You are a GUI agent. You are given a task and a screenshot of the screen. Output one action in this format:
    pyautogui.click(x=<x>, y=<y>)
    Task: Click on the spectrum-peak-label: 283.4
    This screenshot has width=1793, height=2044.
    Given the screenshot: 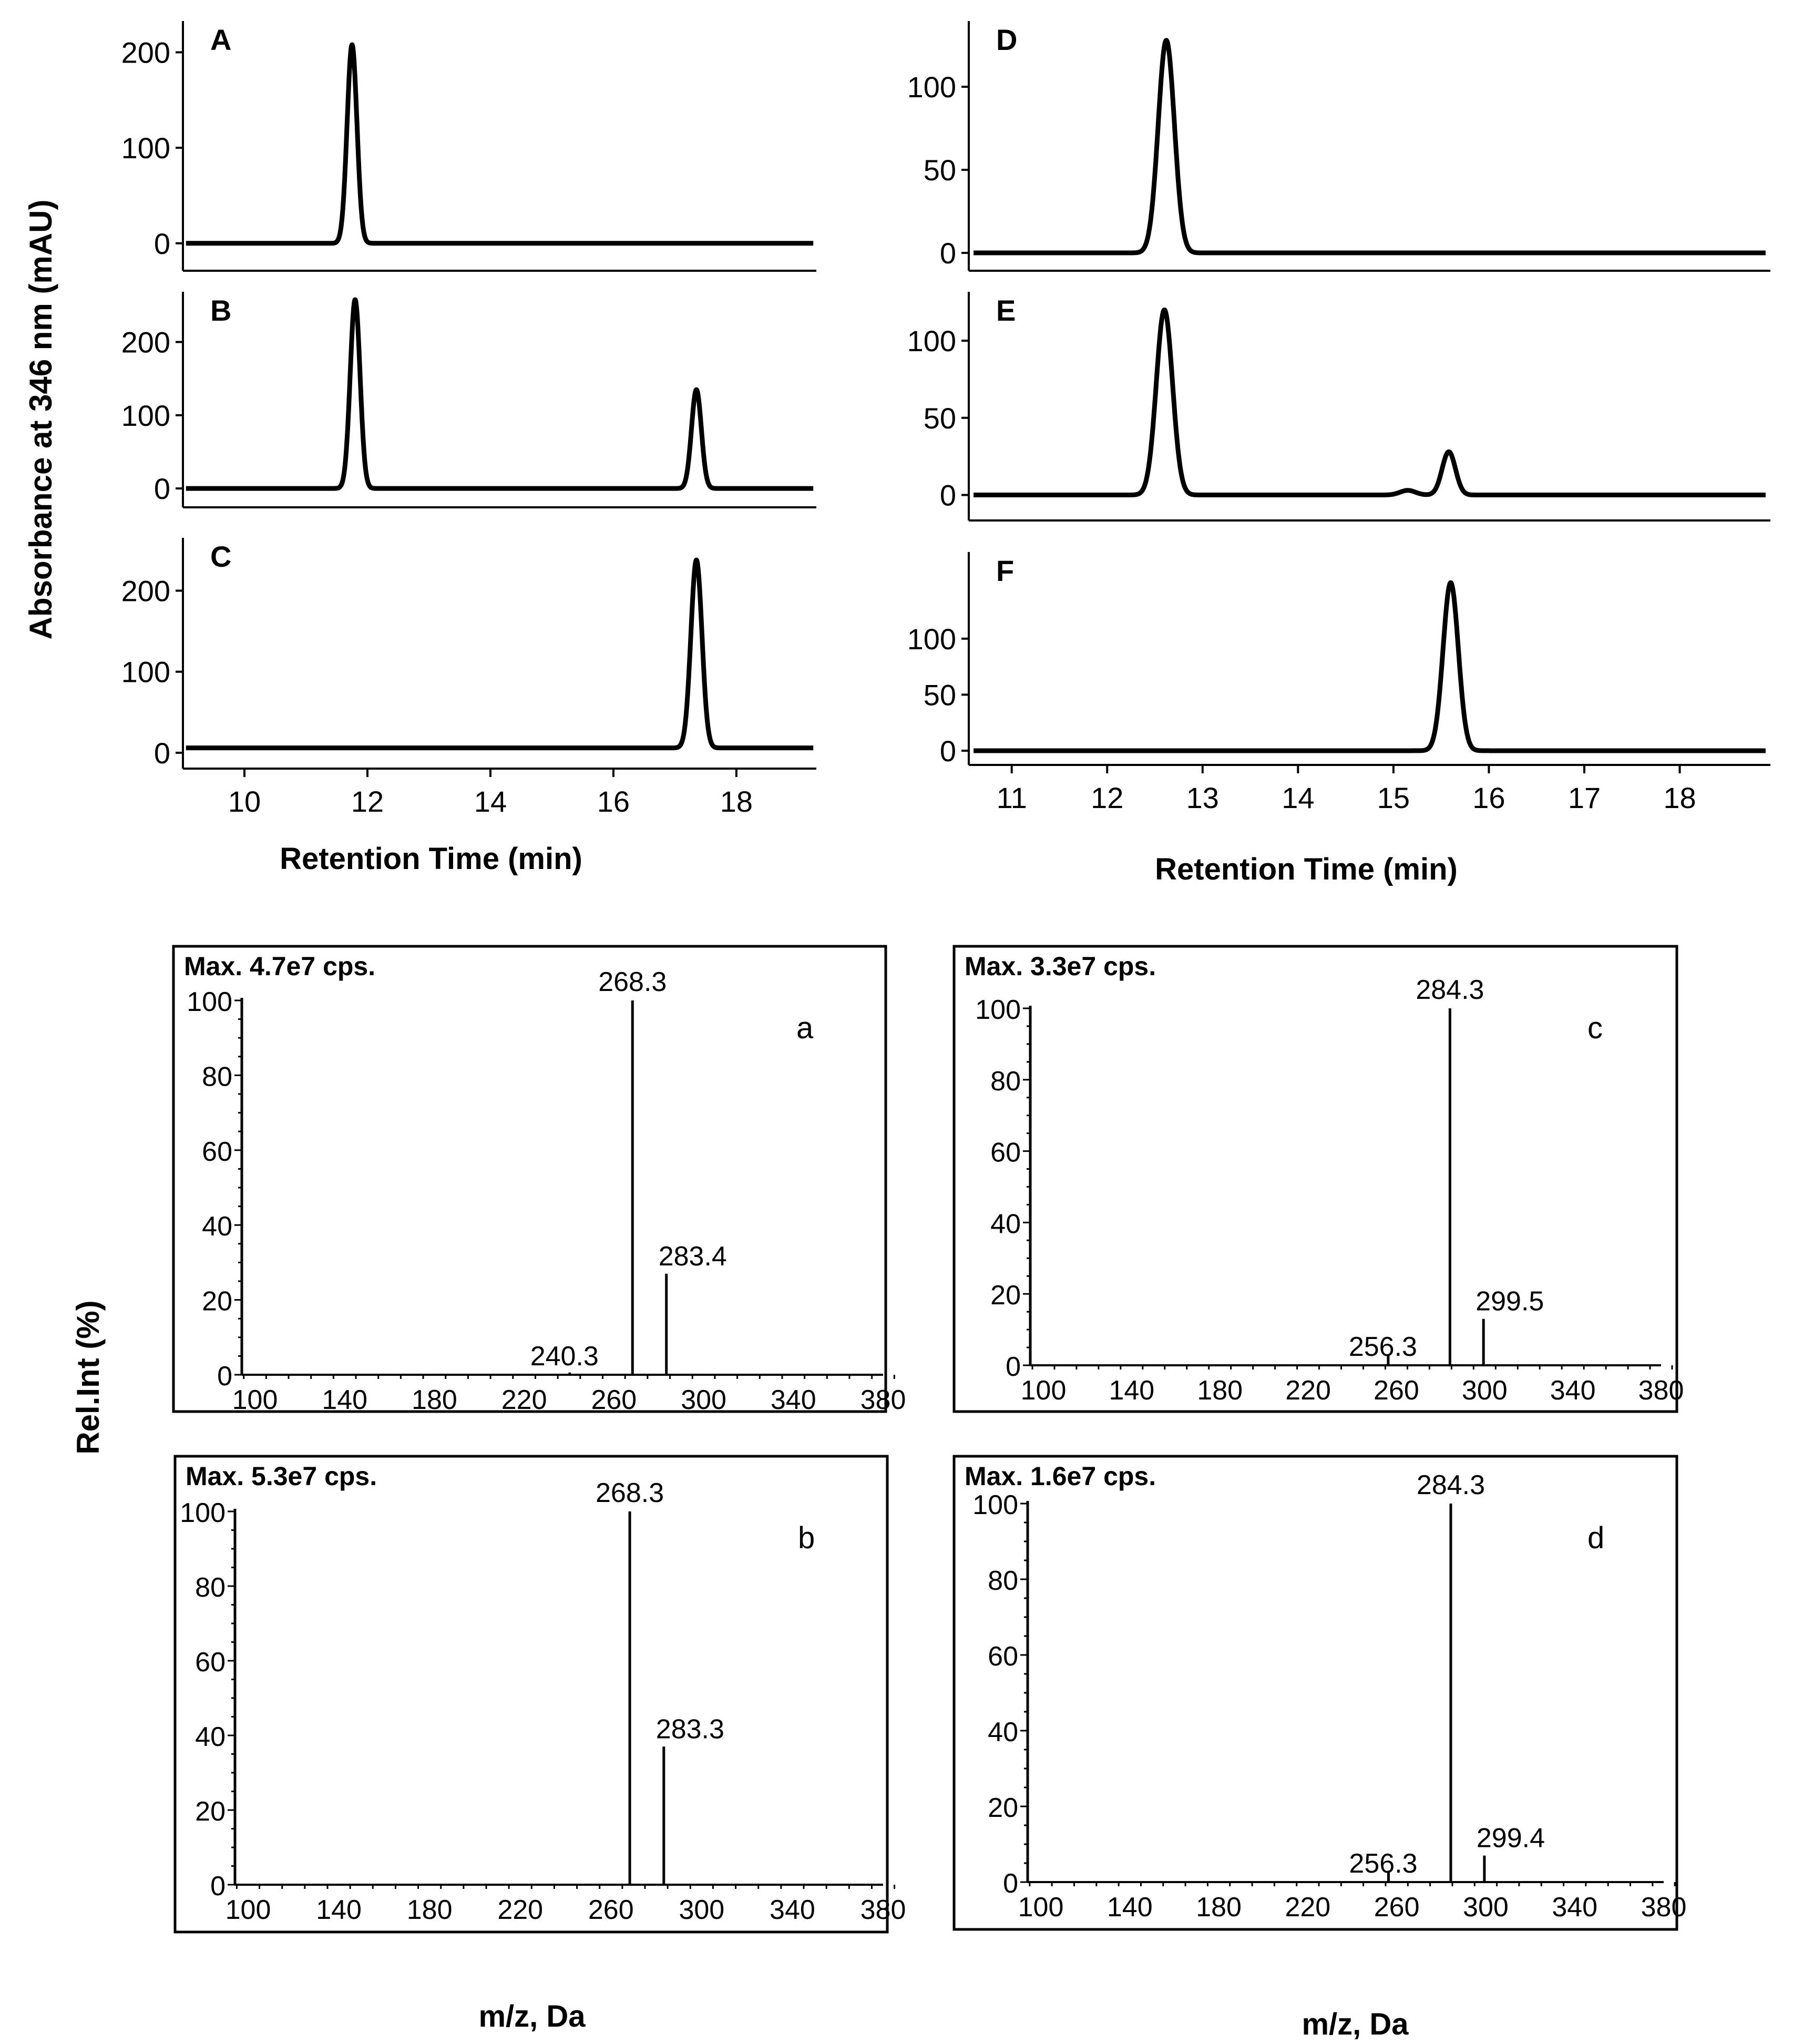 What is the action you would take?
    pyautogui.click(x=693, y=1256)
    